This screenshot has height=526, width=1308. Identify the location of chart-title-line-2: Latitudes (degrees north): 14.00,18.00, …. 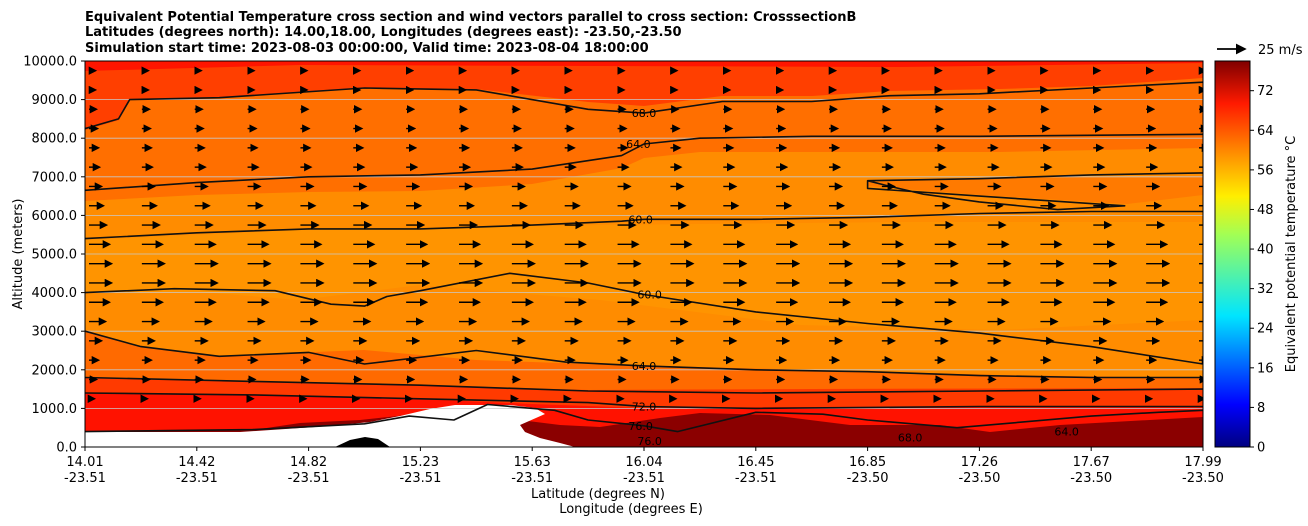
(383, 32).